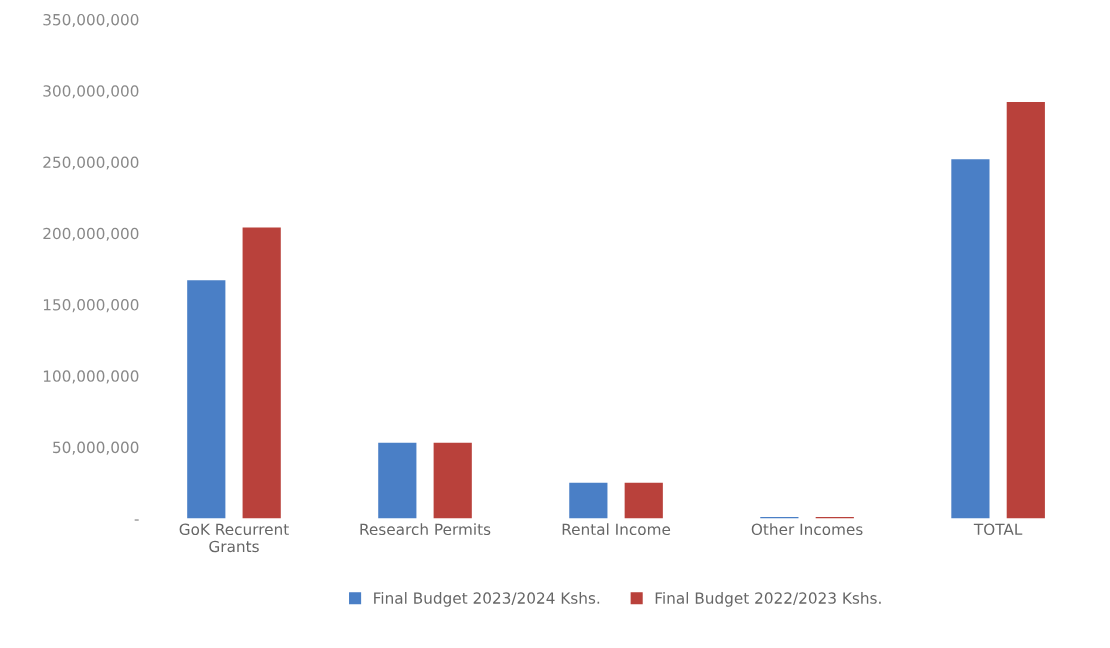  What do you see at coordinates (136, 520) in the screenshot?
I see `y-tick-label: -` at bounding box center [136, 520].